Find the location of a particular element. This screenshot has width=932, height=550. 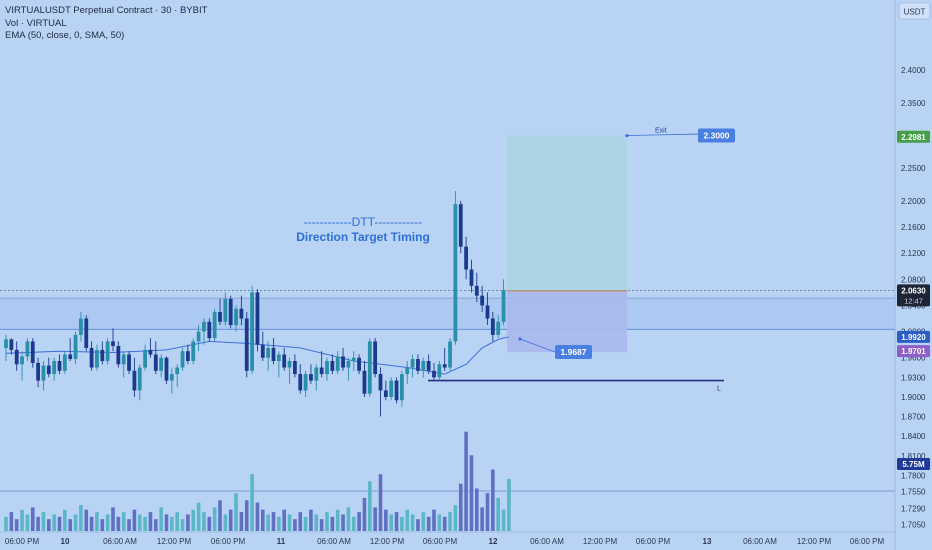

stop-price-tag is located at coordinates (573, 352).